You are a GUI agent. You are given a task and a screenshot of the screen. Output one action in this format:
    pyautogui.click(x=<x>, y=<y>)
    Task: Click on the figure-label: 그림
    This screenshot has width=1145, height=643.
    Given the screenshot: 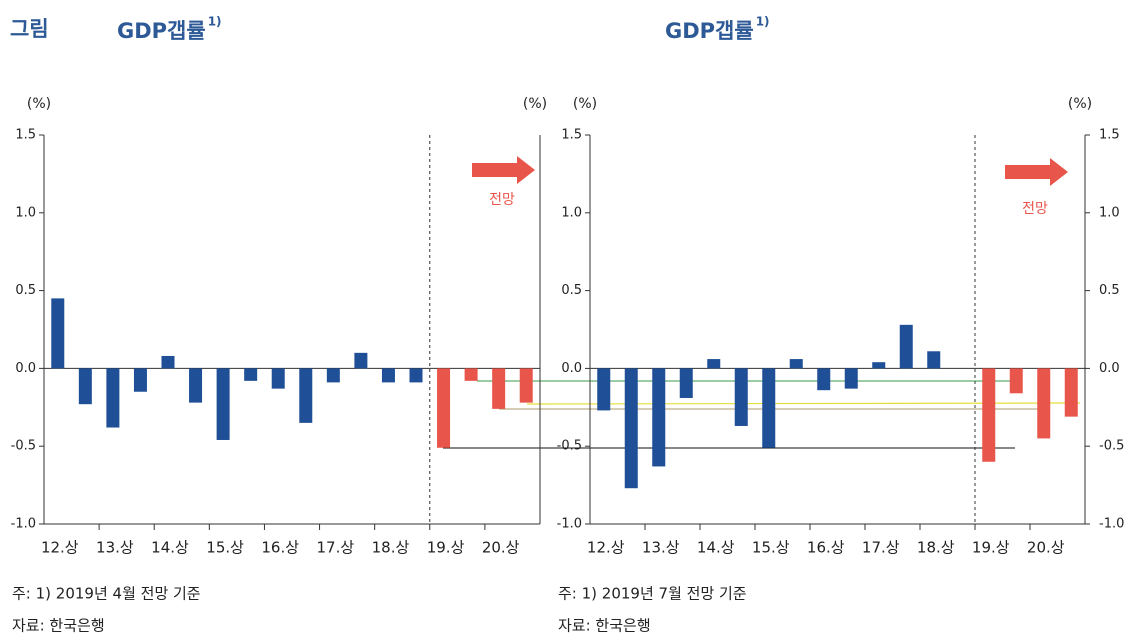 What is the action you would take?
    pyautogui.click(x=29, y=29)
    